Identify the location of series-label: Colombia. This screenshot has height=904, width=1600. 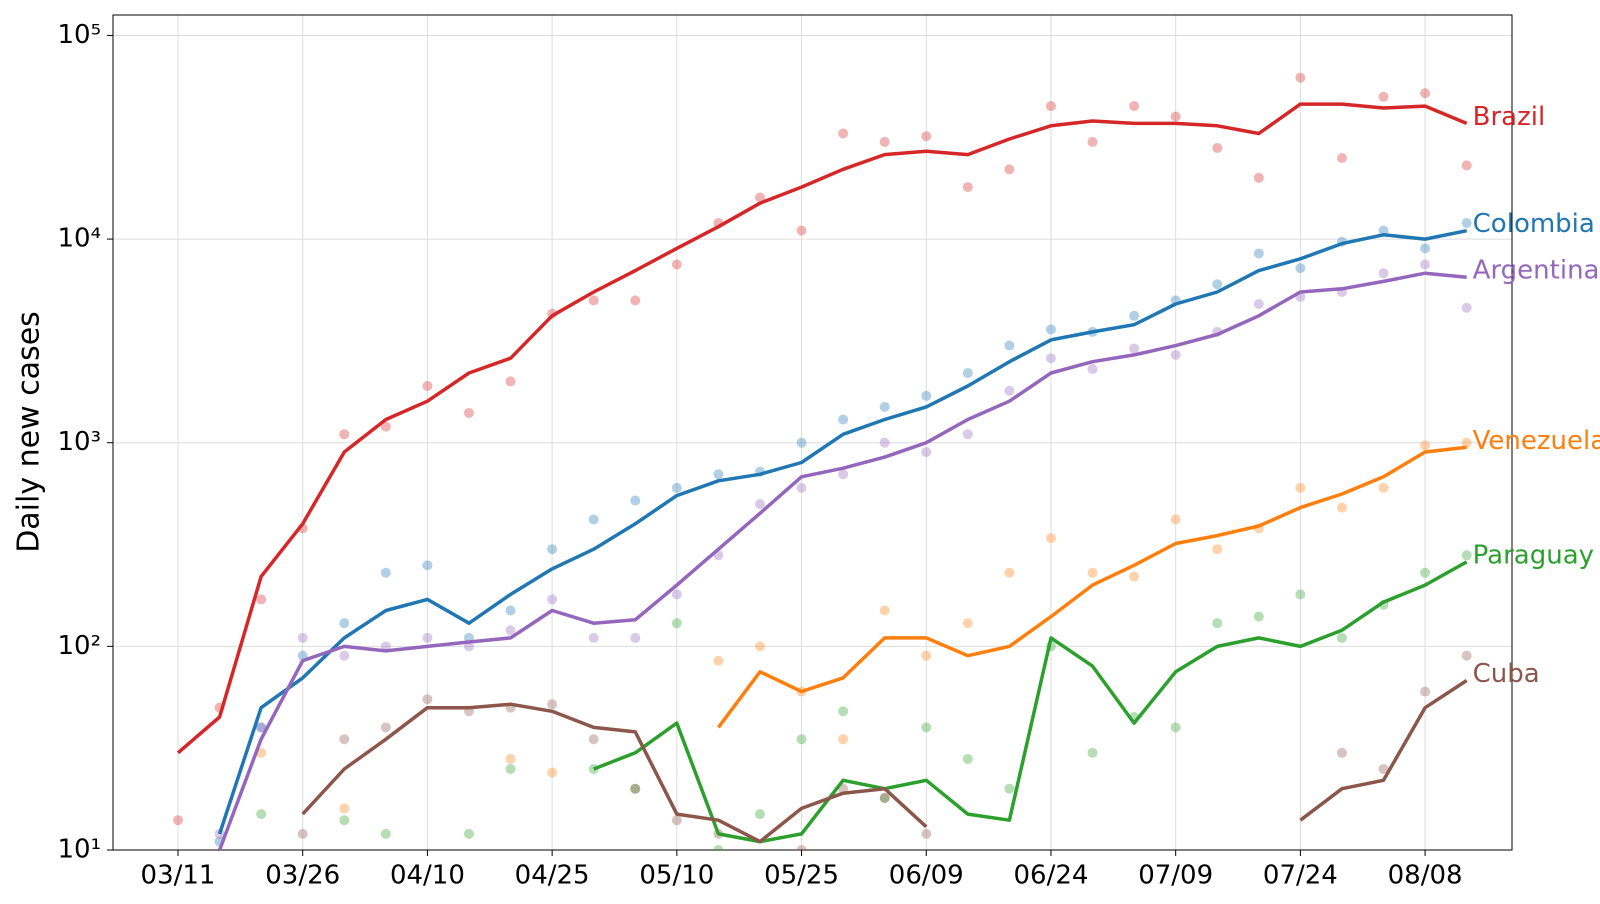
(1534, 224).